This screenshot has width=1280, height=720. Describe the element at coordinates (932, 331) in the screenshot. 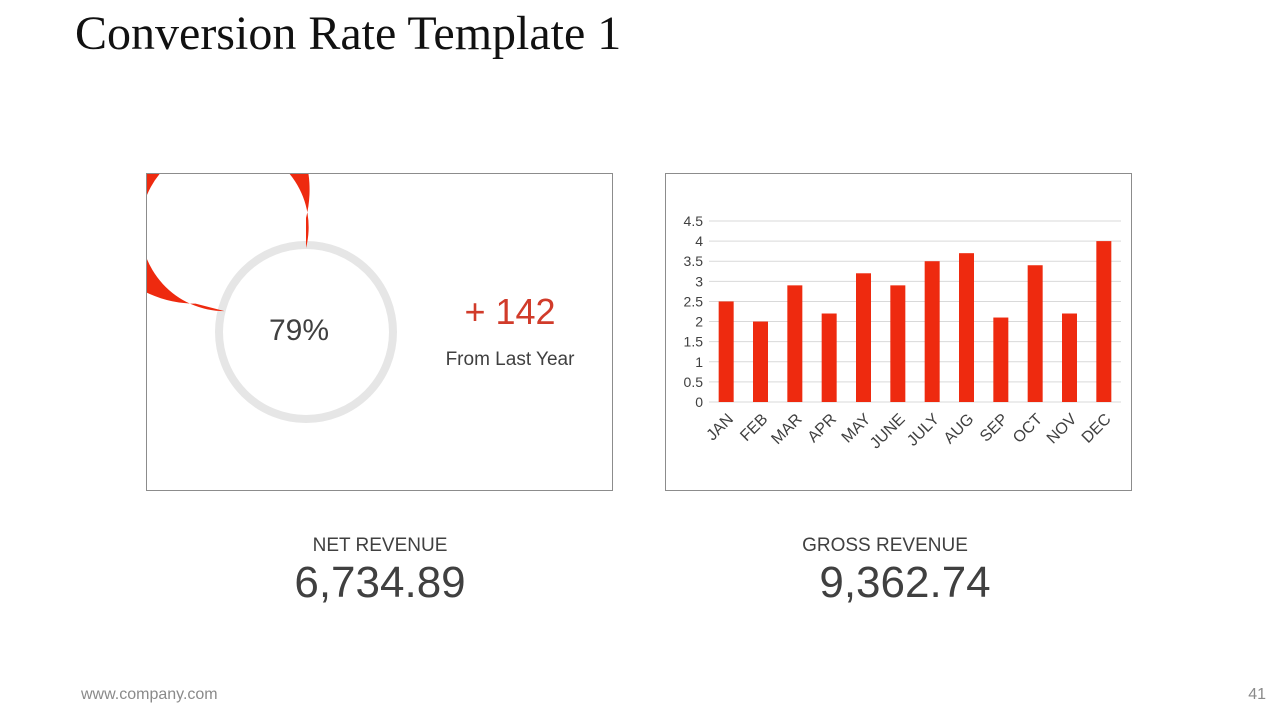

I see `bar-july` at that location.